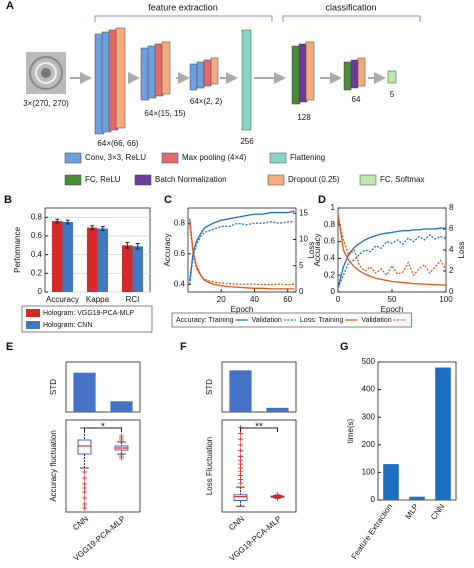 This screenshot has width=474, height=568. What do you see at coordinates (180, 253) in the screenshot?
I see `y-tick-label: 0.6` at bounding box center [180, 253].